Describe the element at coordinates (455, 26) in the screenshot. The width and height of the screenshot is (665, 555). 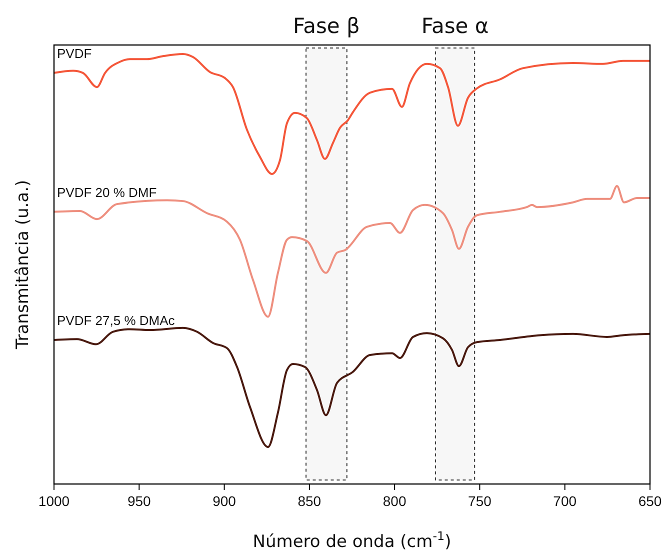
I see `band-label: Fase α` at that location.